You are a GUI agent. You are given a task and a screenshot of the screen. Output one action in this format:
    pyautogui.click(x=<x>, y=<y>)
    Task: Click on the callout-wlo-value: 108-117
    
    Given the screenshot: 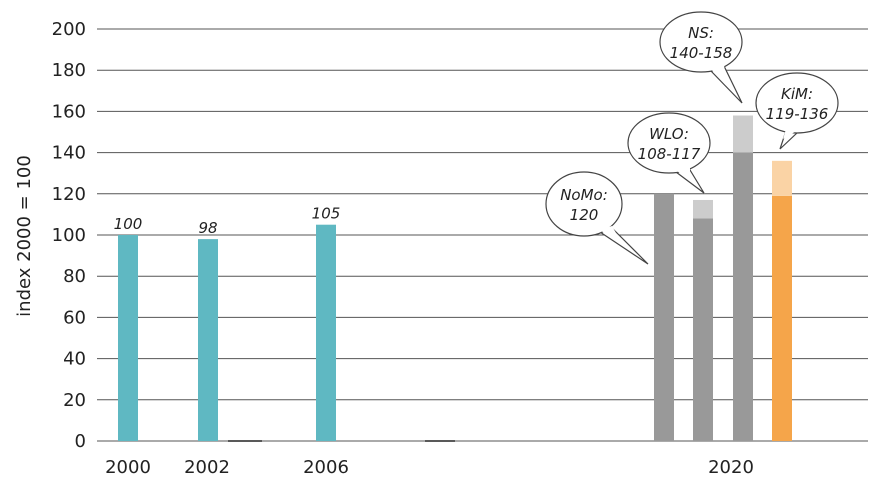 What is the action you would take?
    pyautogui.click(x=669, y=154)
    